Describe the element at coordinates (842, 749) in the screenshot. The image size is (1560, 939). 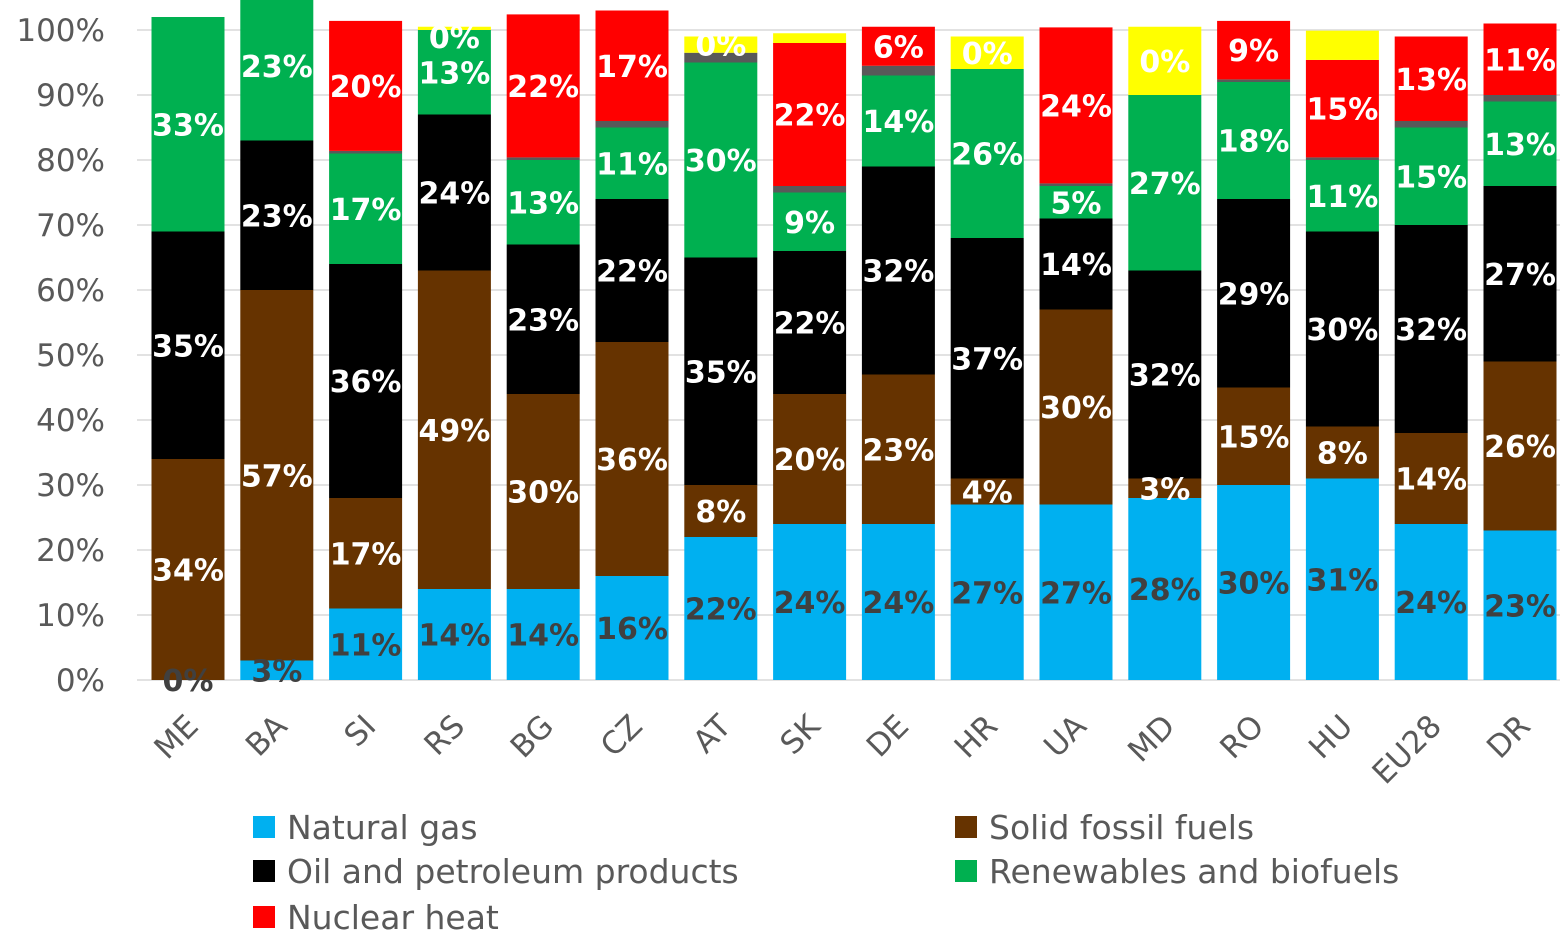
I see `x-axis: ME BA SI RS BG CZ AT SK DE HR UA MD RO HU EU28 DR` at that location.